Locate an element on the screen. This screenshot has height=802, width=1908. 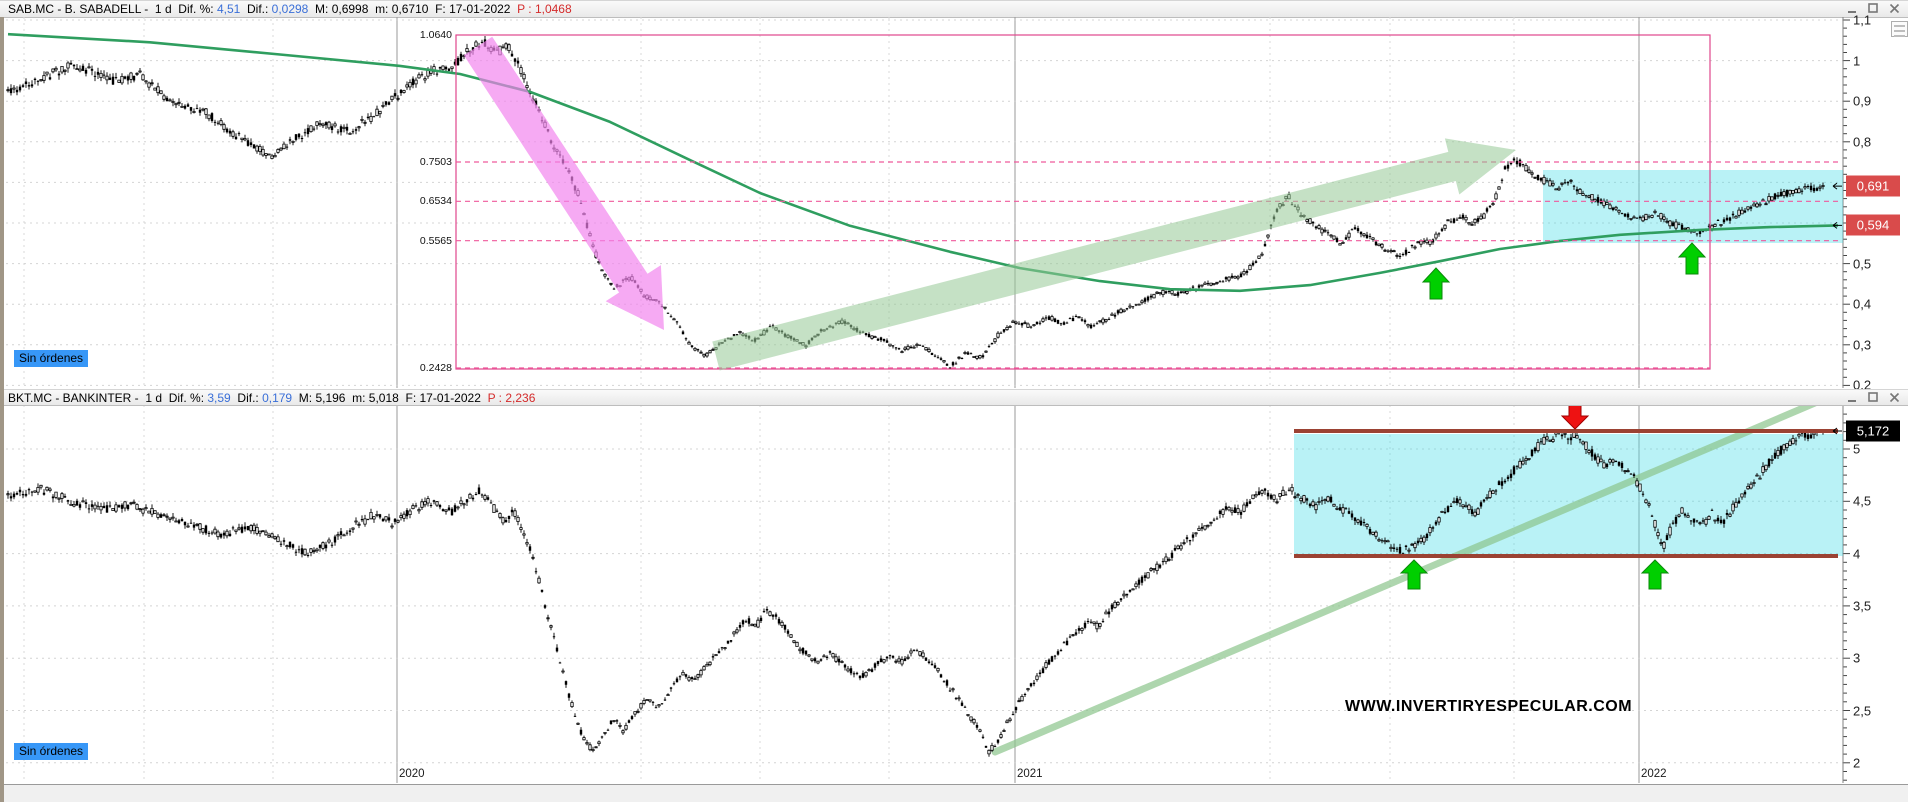
bkt-no-orders-badge: Sin órdenes is located at coordinates (51, 751).